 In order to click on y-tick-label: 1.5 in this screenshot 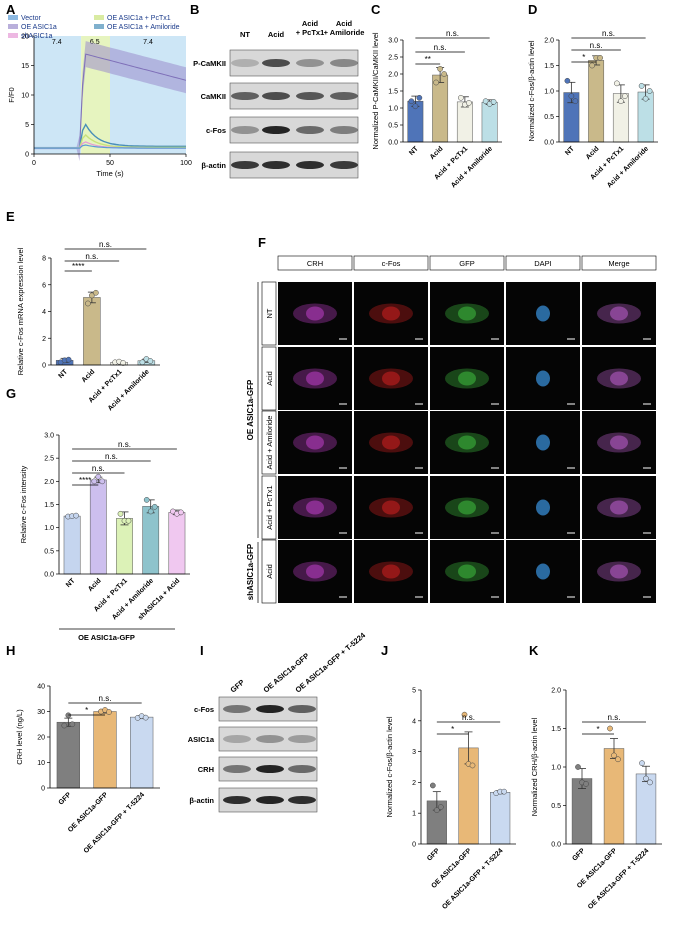, I will do `click(49, 505)`.